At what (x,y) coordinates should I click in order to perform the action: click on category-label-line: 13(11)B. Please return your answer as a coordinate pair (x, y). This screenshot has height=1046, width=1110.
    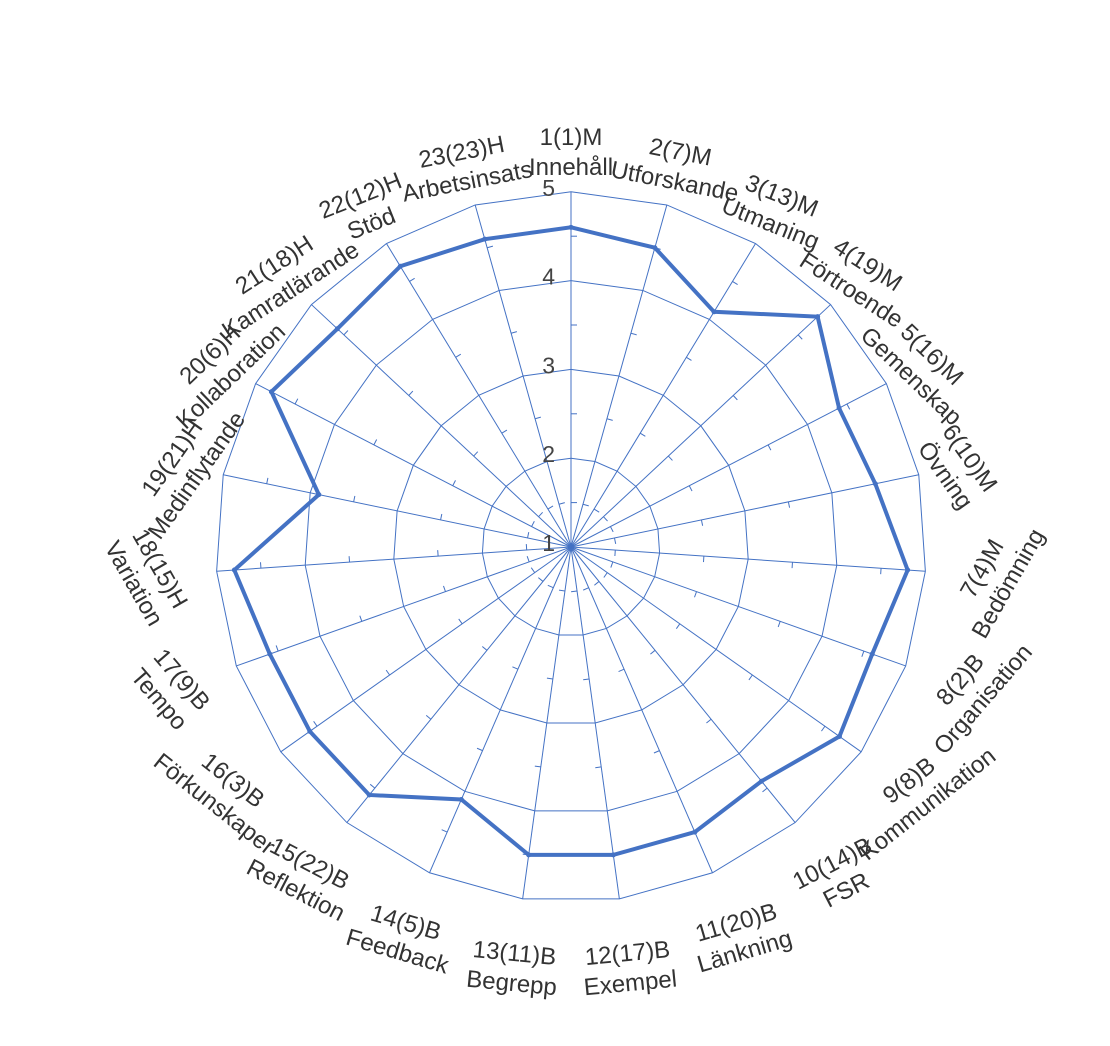
    Looking at the image, I should click on (515, 953).